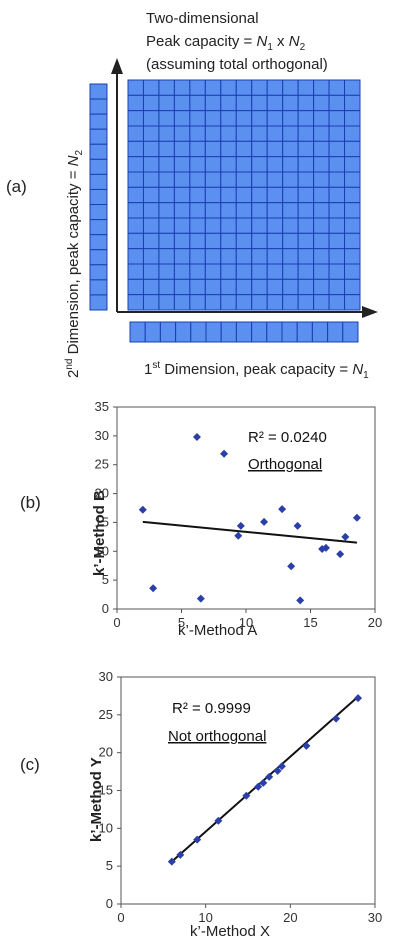 Image resolution: width=400 pixels, height=941 pixels. I want to click on panel-a-x-strip, so click(244, 332).